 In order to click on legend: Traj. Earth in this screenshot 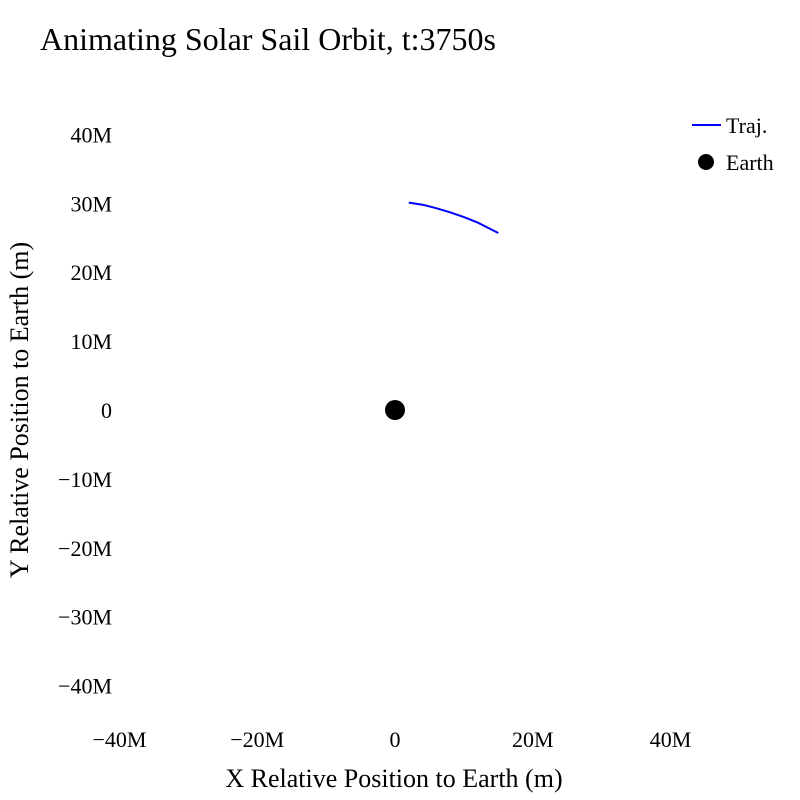, I will do `click(733, 144)`.